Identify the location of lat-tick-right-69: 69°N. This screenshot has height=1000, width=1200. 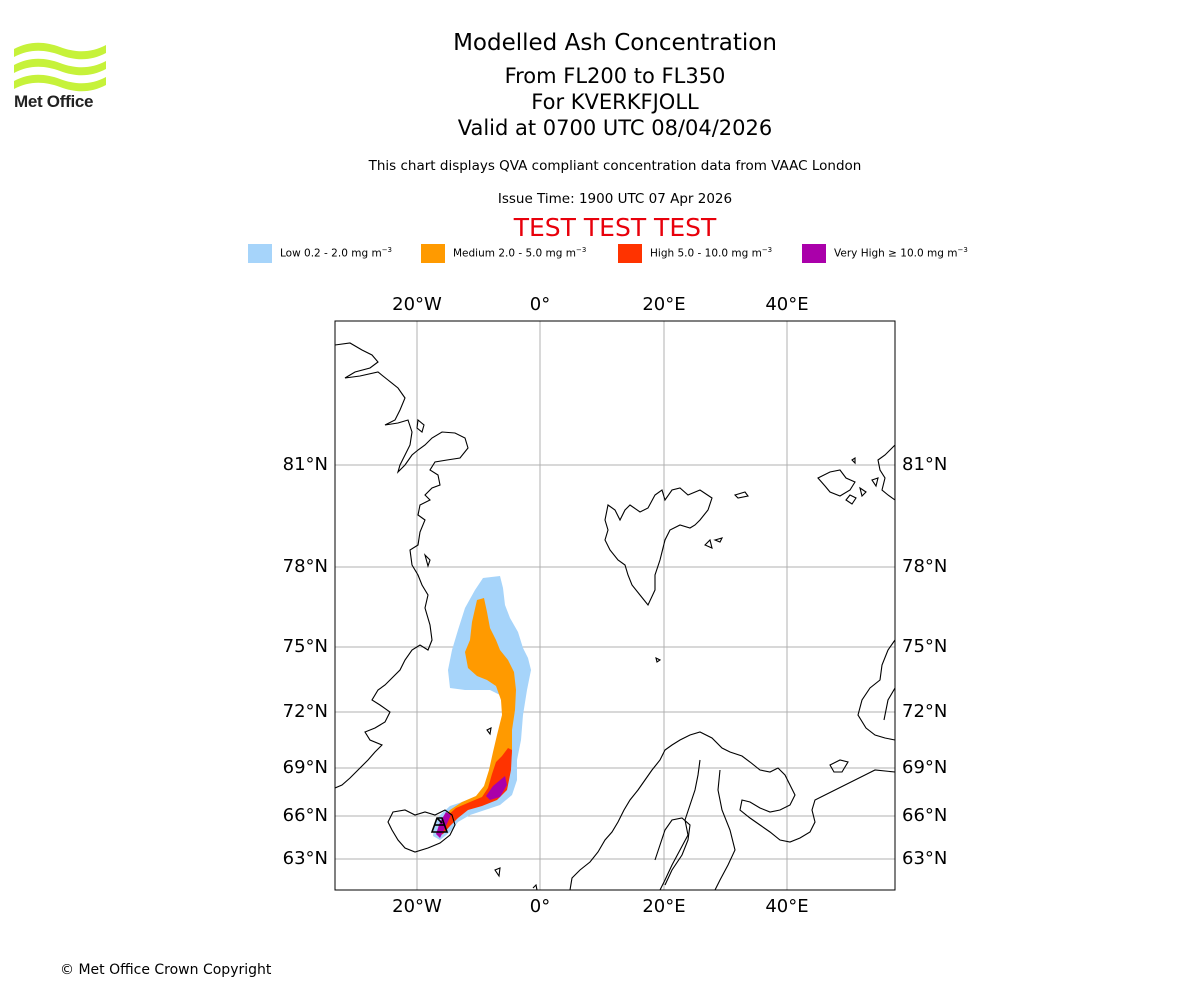
(924, 767).